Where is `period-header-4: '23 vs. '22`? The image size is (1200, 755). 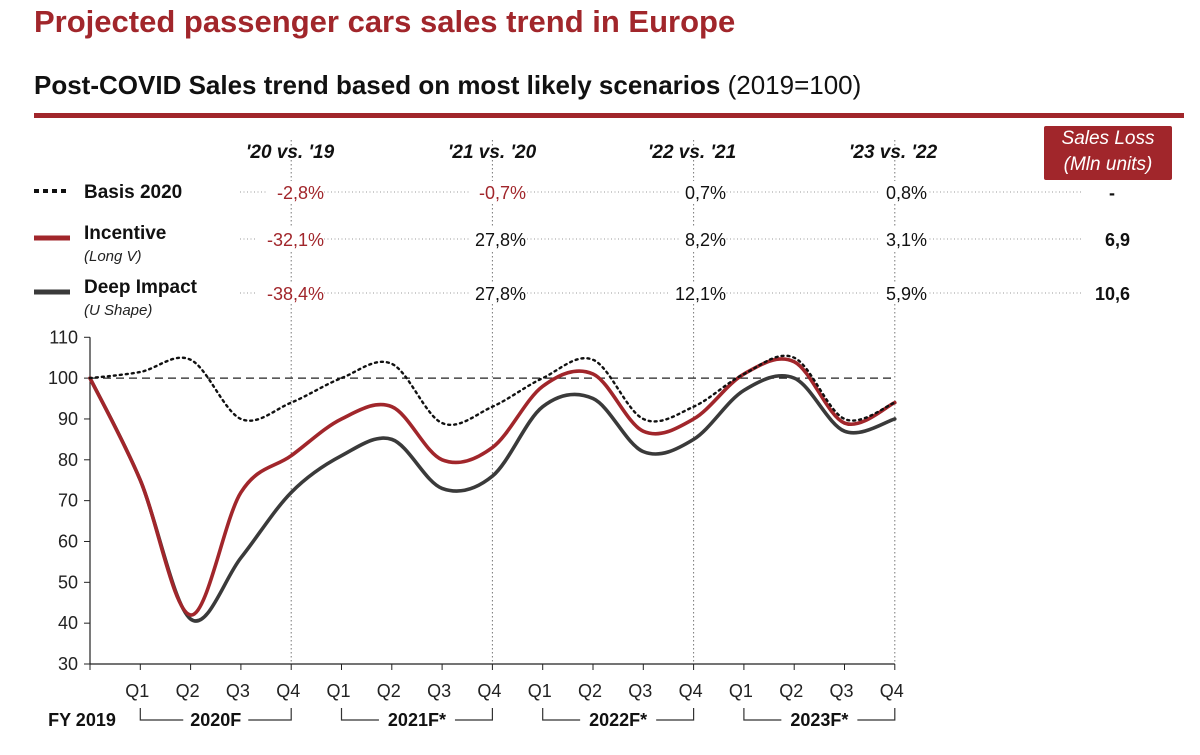
period-header-4: '23 vs. '22 is located at coordinates (893, 152).